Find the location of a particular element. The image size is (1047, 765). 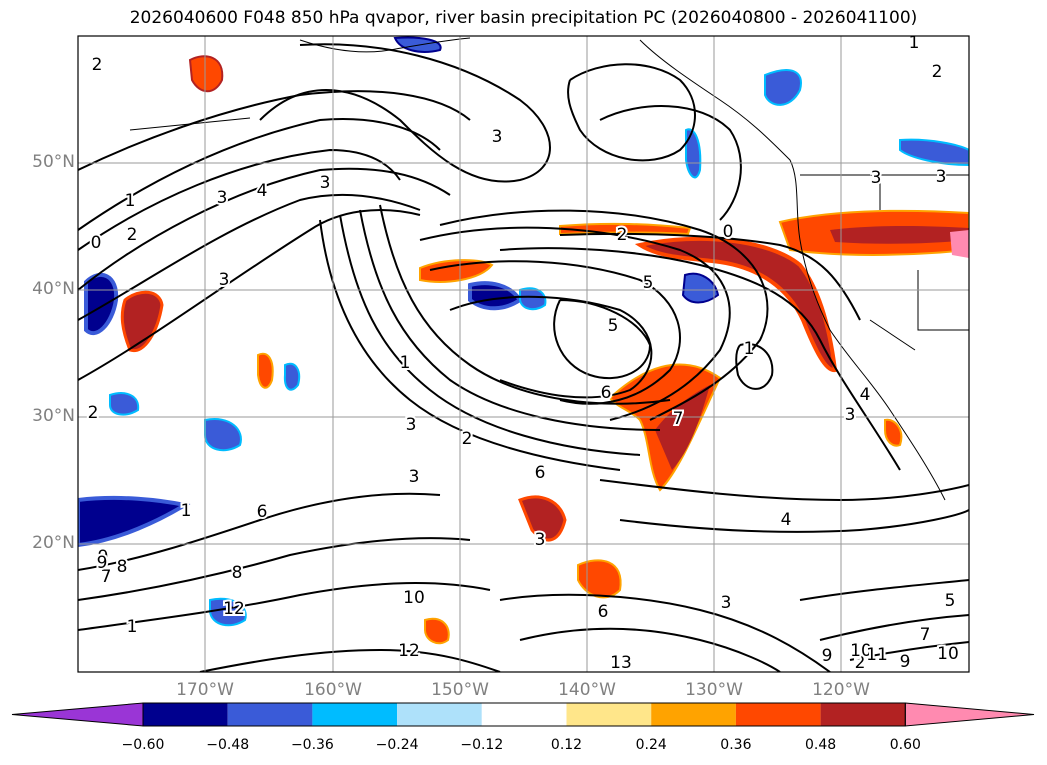

shade-red-w2 is located at coordinates (265, 370).